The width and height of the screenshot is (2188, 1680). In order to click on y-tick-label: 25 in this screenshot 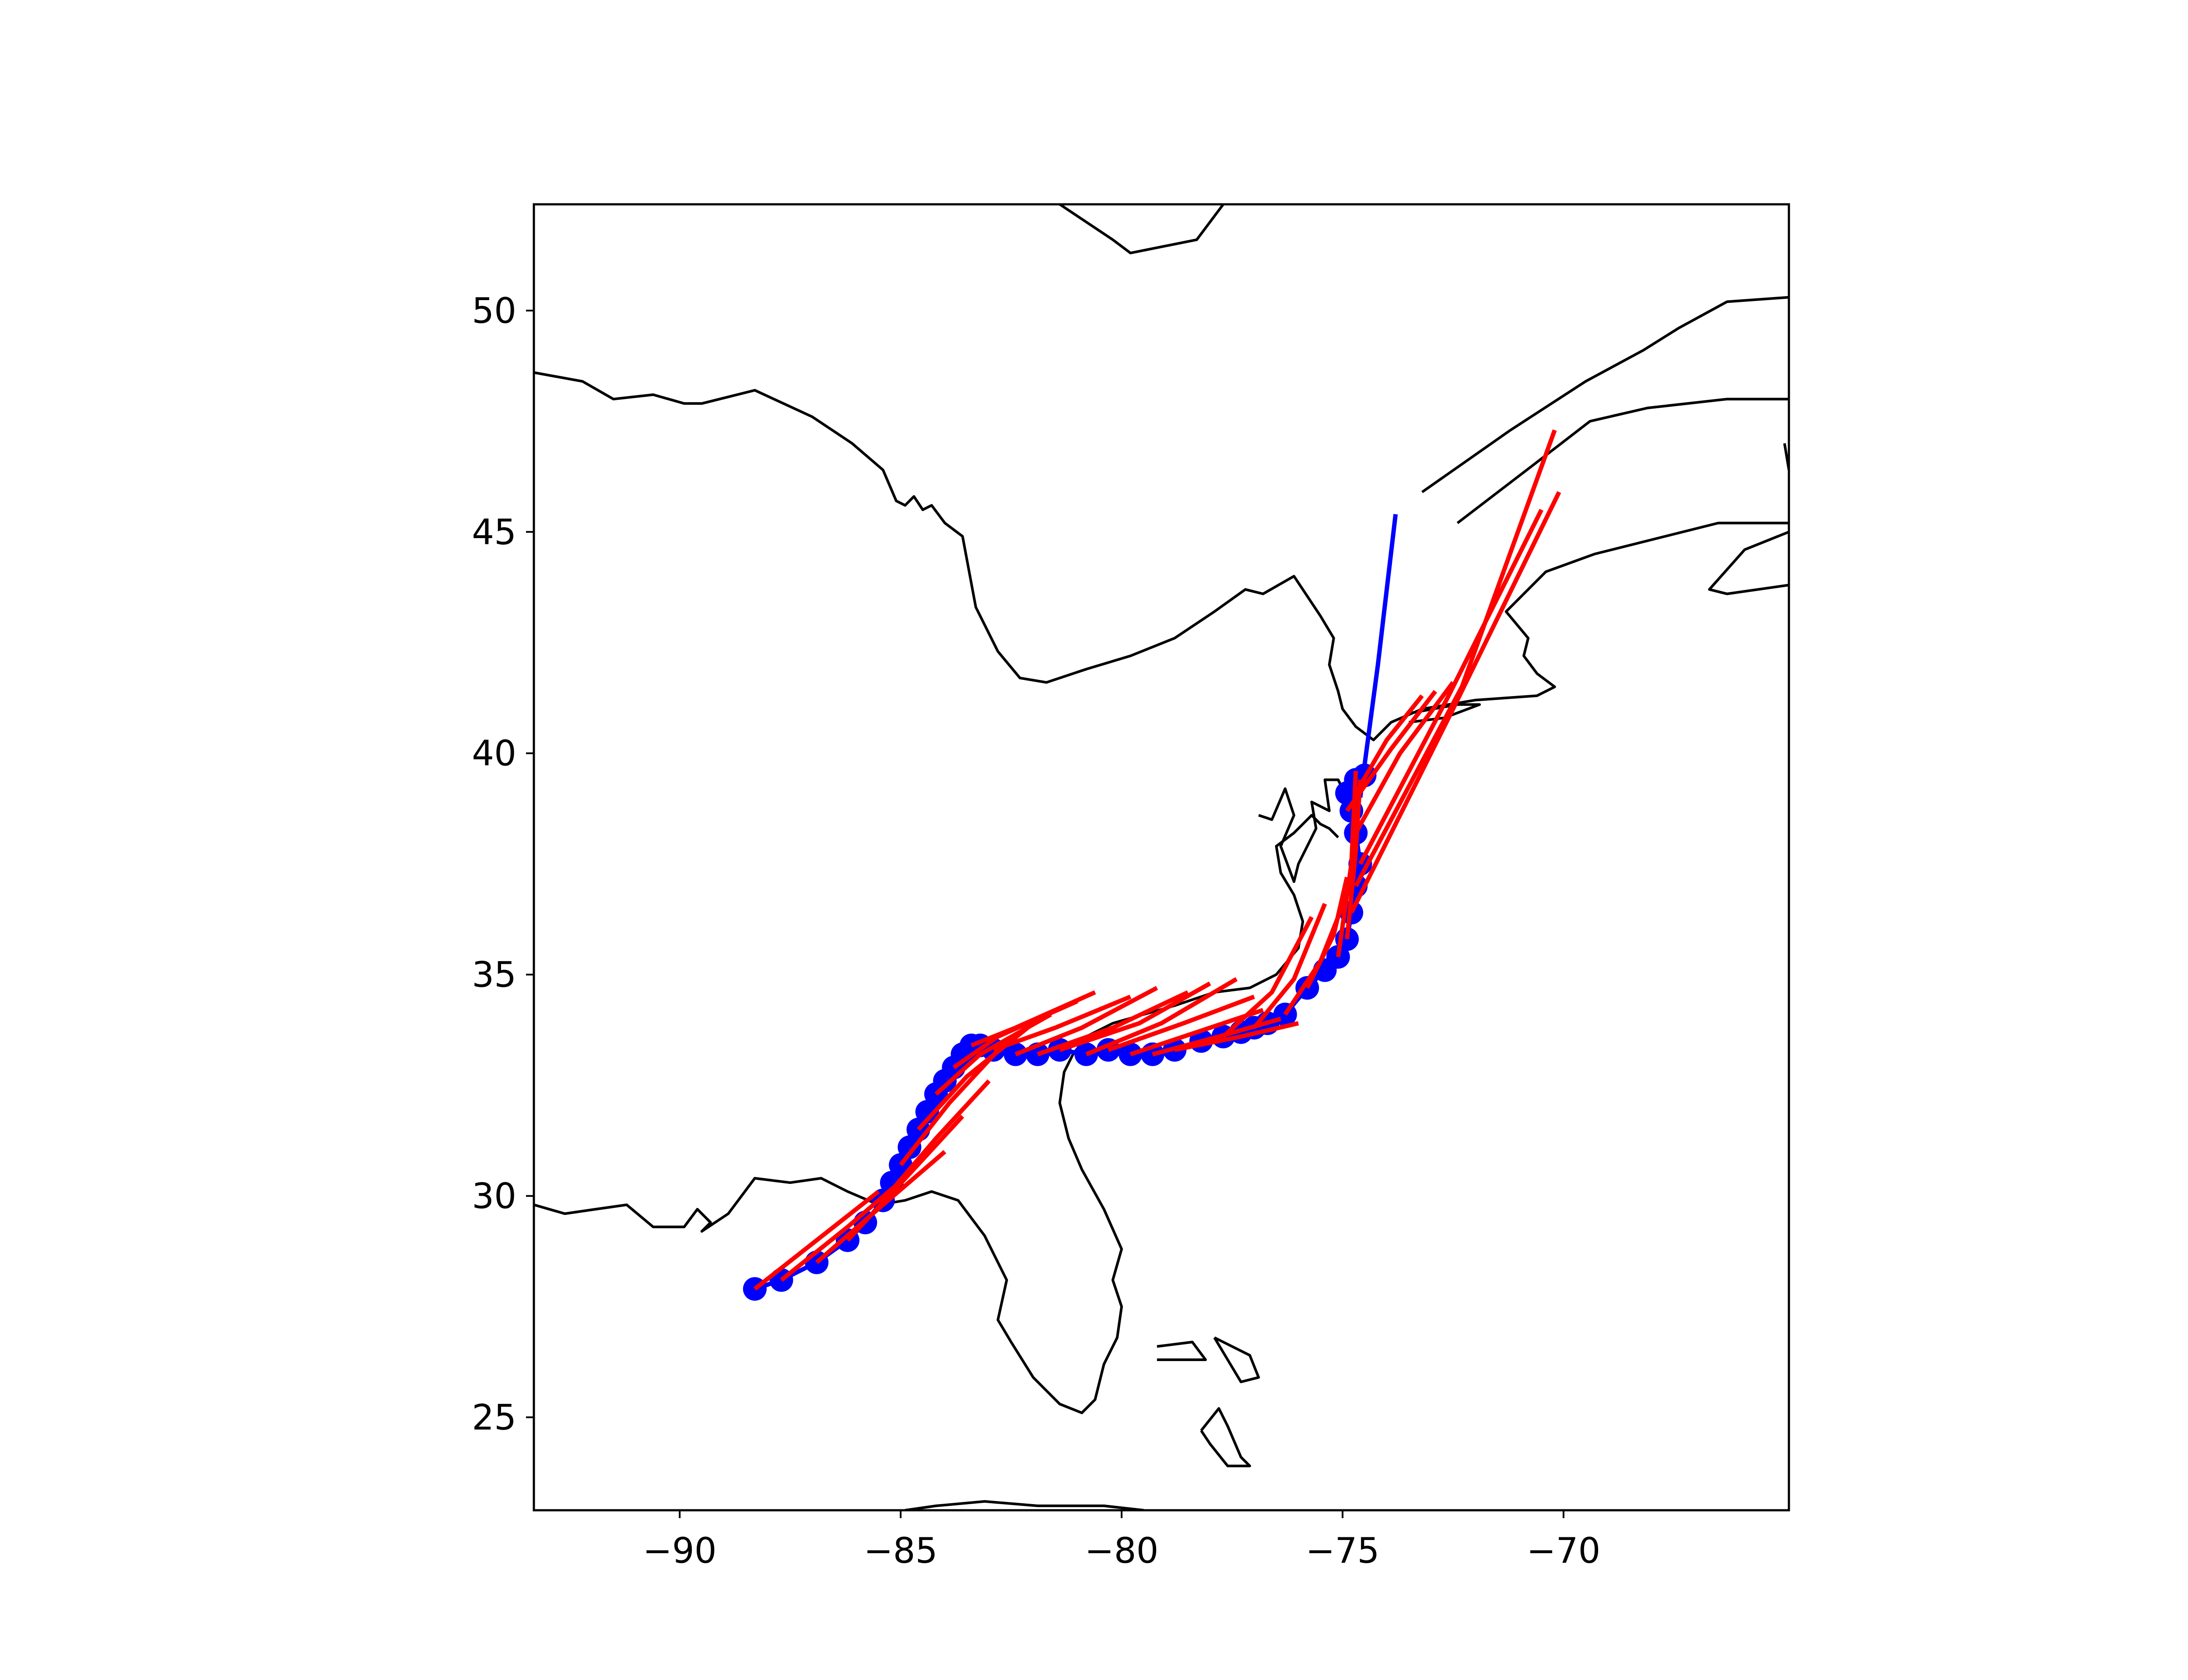, I will do `click(494, 1417)`.